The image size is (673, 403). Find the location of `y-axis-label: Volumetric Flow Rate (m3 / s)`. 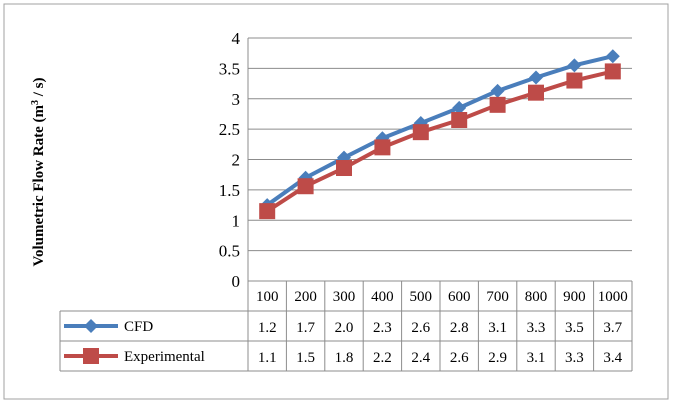

y-axis-label: Volumetric Flow Rate (m3 / s) is located at coordinates (38, 172).